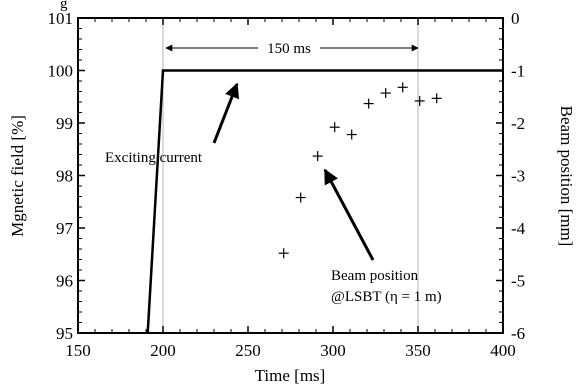  I want to click on y-left-tick-label: 97, so click(65, 228).